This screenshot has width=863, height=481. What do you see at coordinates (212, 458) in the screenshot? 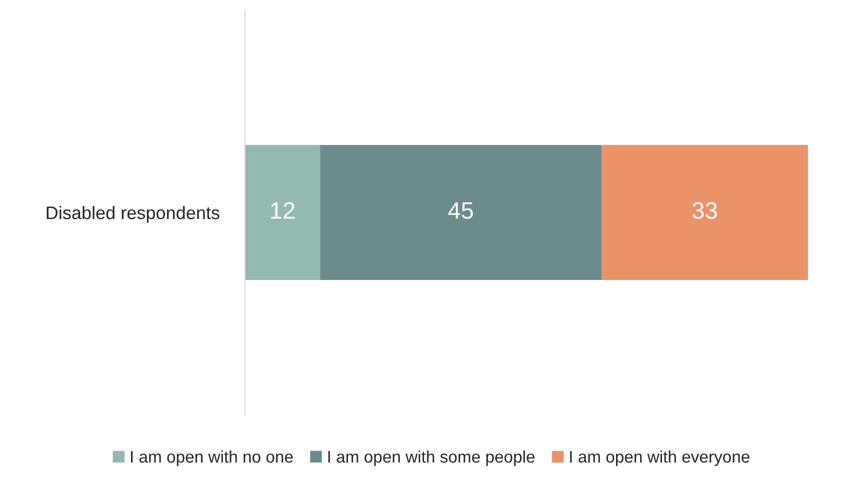
I see `legend-label: I am open with no one` at bounding box center [212, 458].